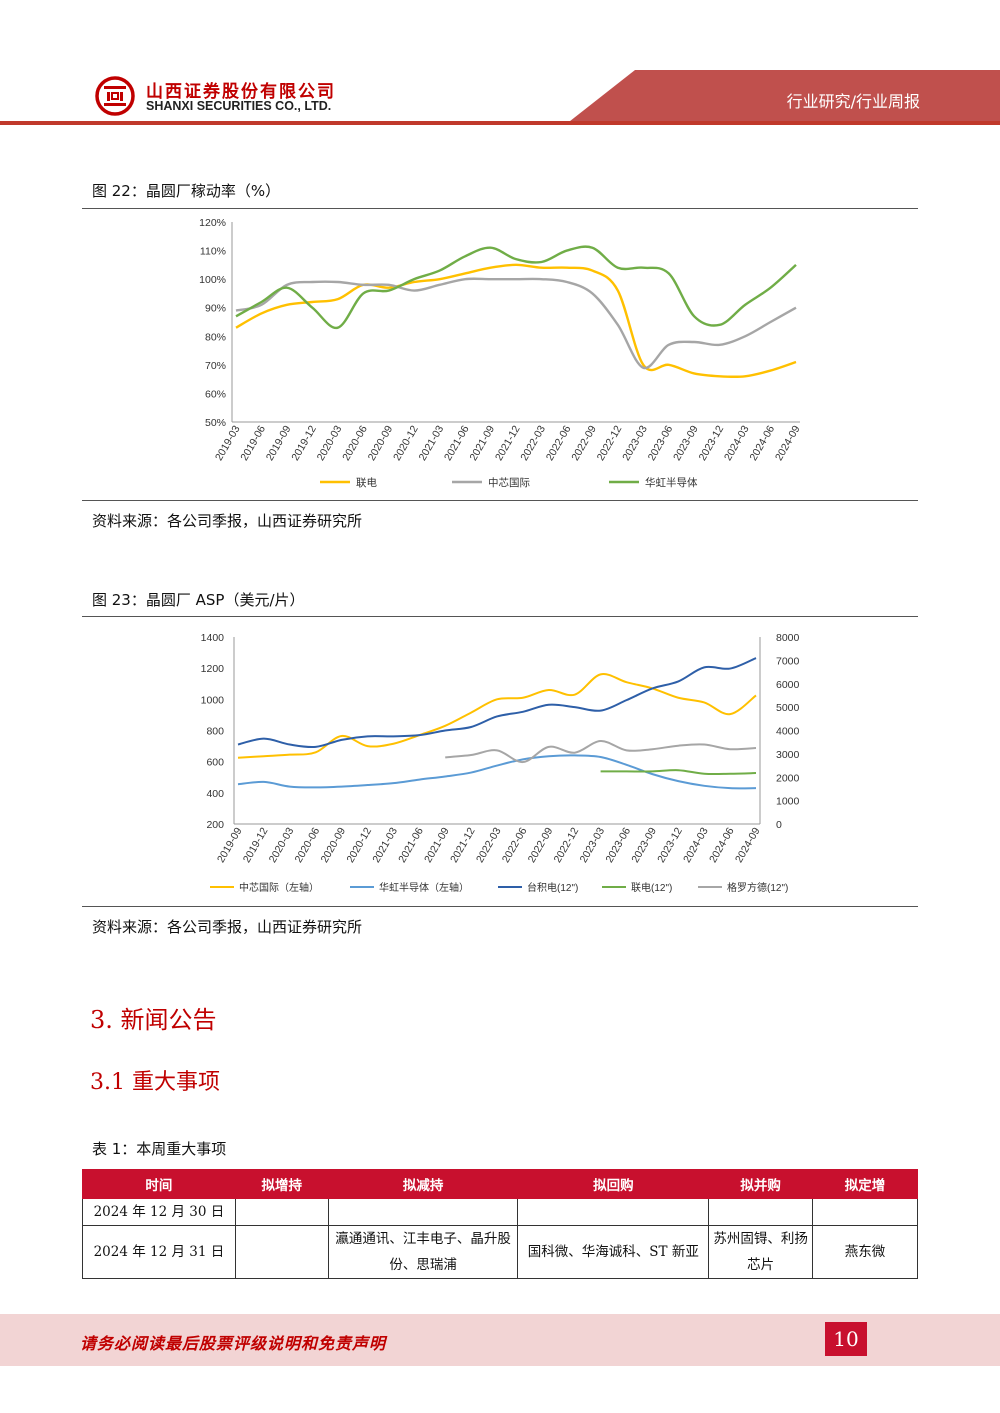 Image resolution: width=1000 pixels, height=1413 pixels. What do you see at coordinates (281, 1184) in the screenshot?
I see `col-header-increase: 拟增持` at bounding box center [281, 1184].